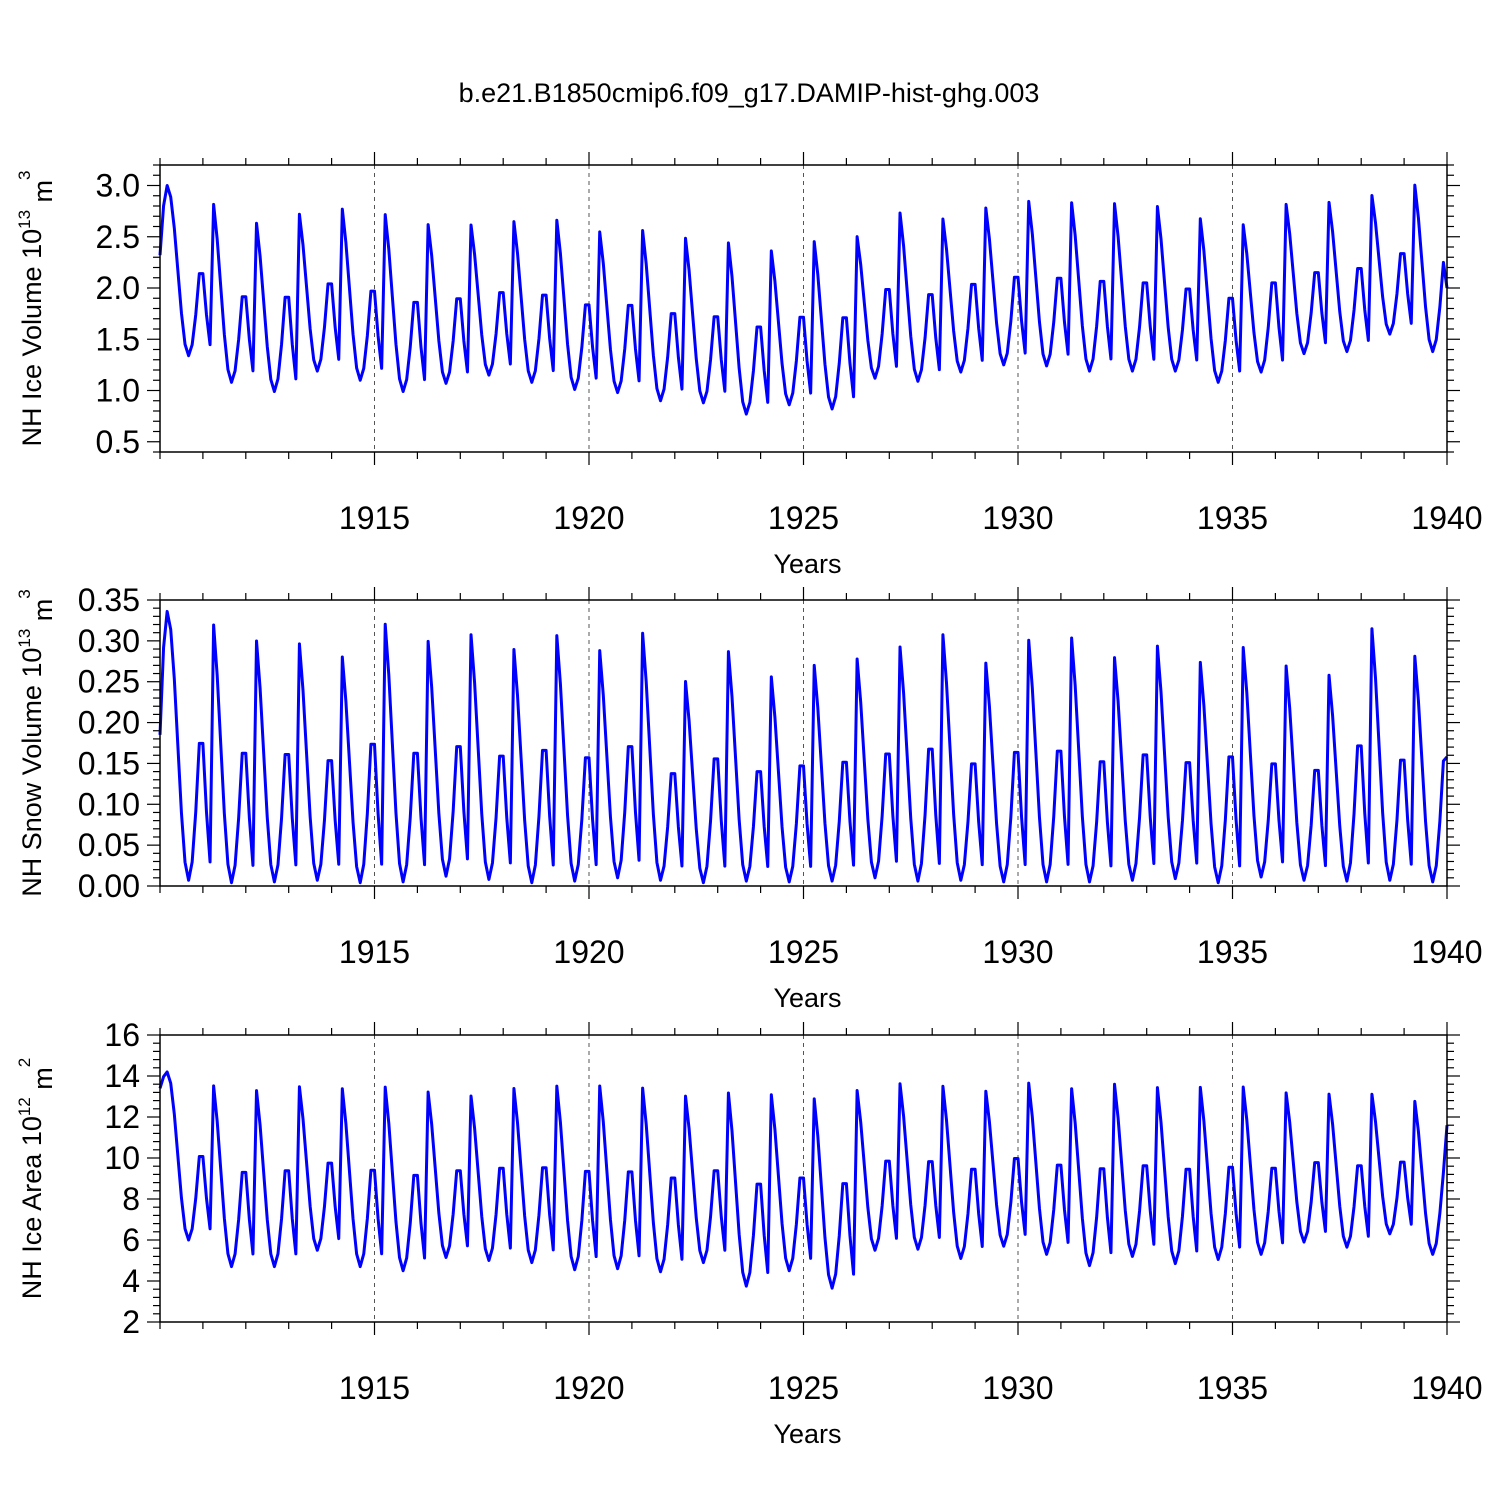 The image size is (1500, 1500). What do you see at coordinates (122, 1035) in the screenshot?
I see `y-tick-label: 16` at bounding box center [122, 1035].